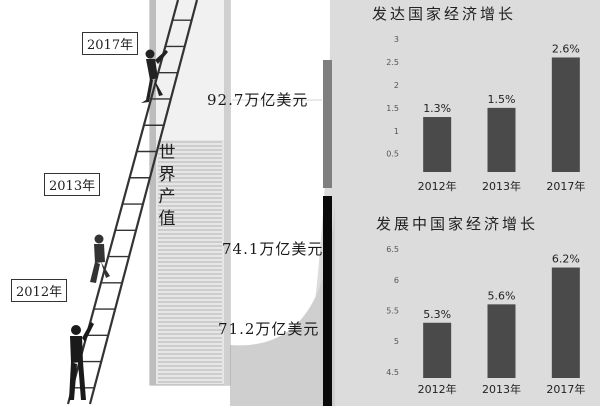 This screenshot has height=406, width=600. Describe the element at coordinates (501, 389) in the screenshot. I see `chart-1-category-1: 2013年` at that location.